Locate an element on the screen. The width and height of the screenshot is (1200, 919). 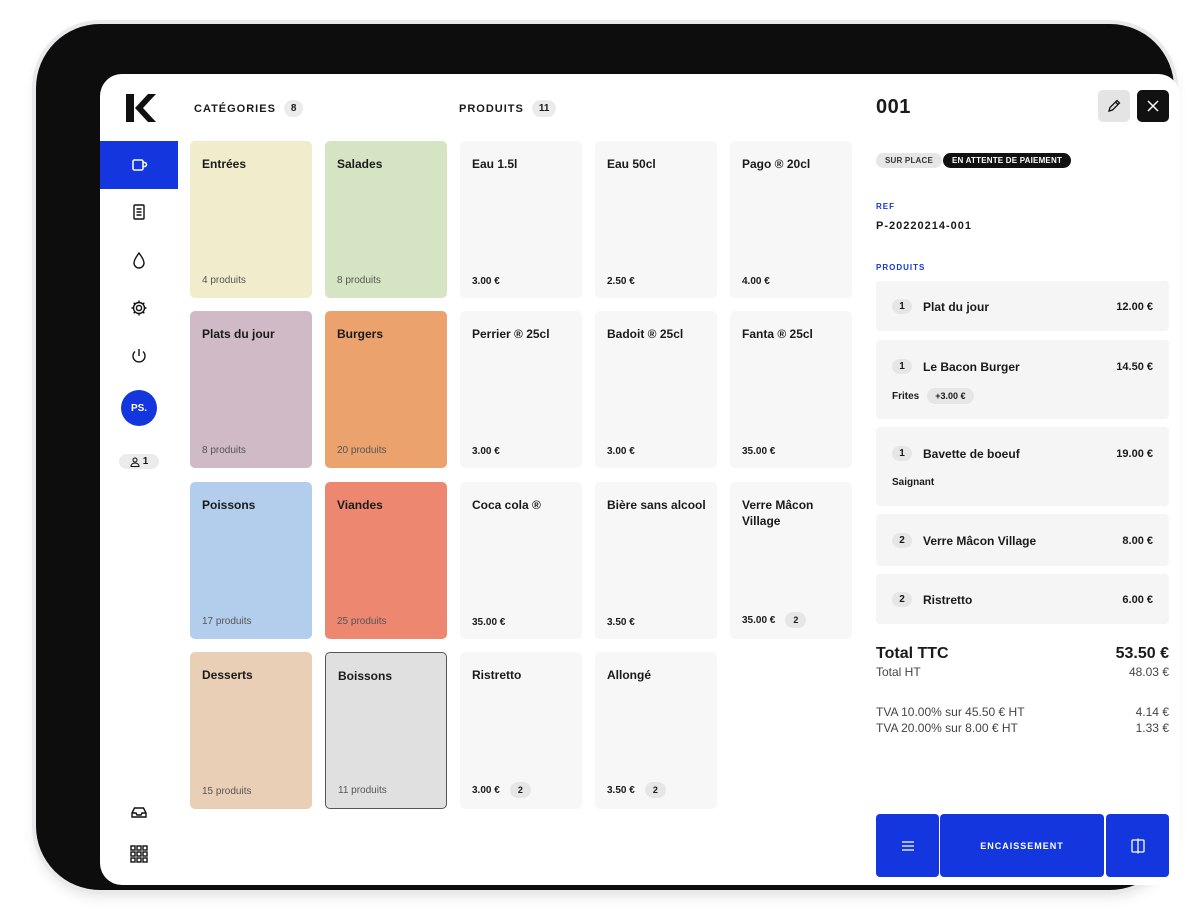
nav-item-logout is located at coordinates (139, 356).